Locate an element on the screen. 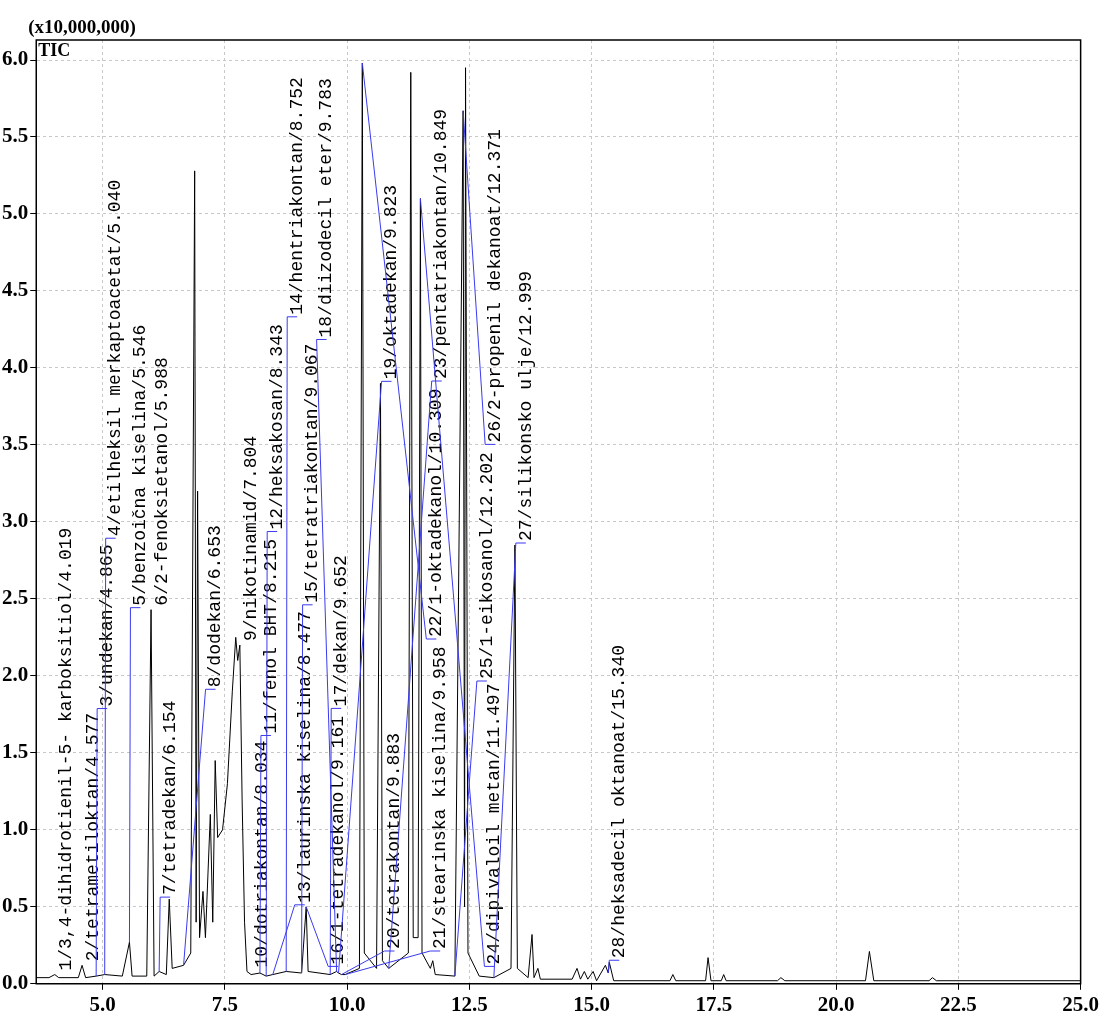 The image size is (1102, 1021). y-tick-label: 4.0 is located at coordinates (15, 366).